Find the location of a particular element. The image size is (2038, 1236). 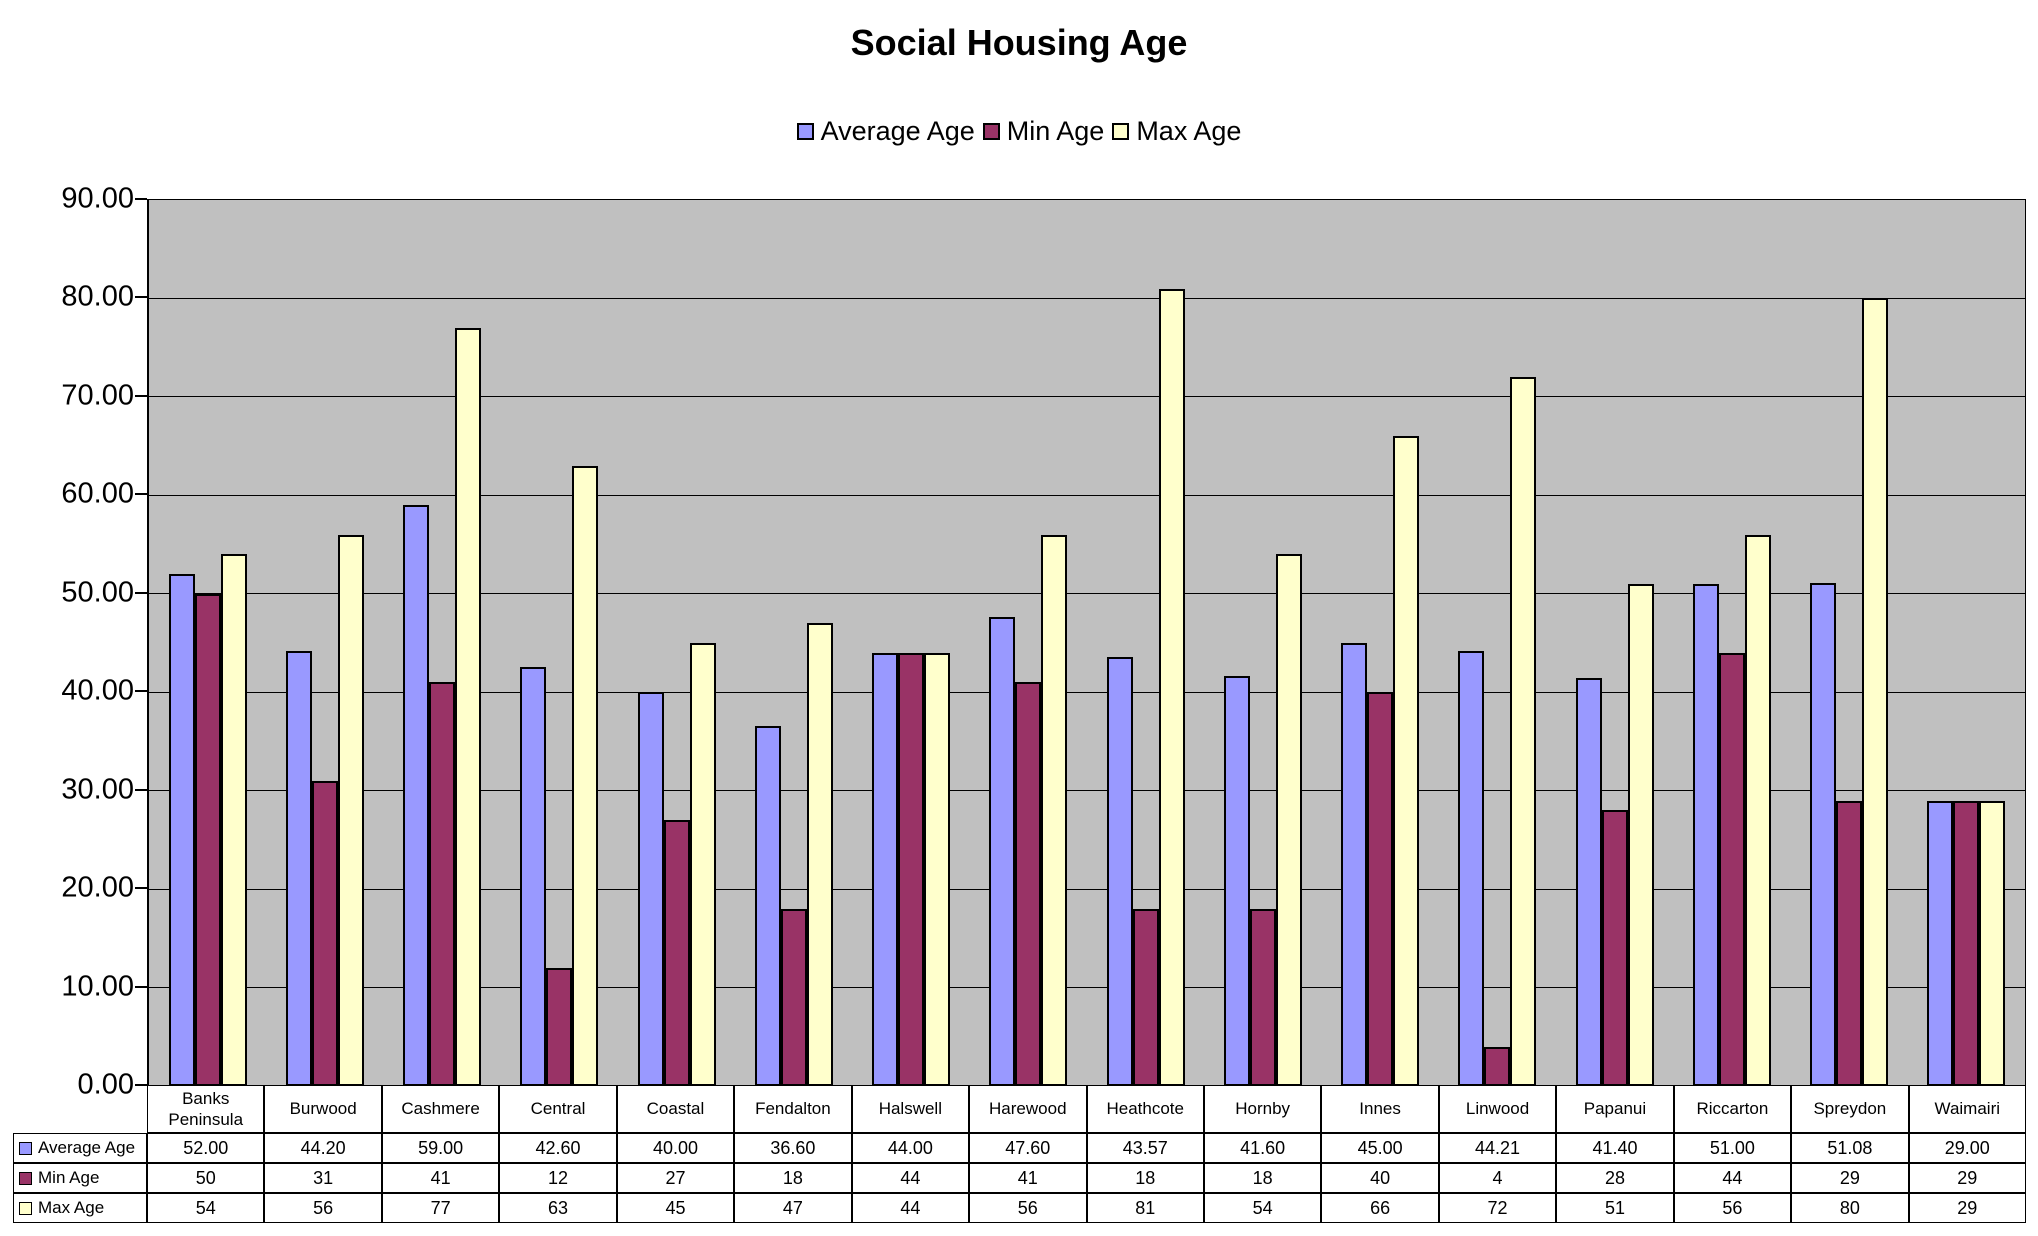

y-tick-label: 40.00 is located at coordinates (97, 690).